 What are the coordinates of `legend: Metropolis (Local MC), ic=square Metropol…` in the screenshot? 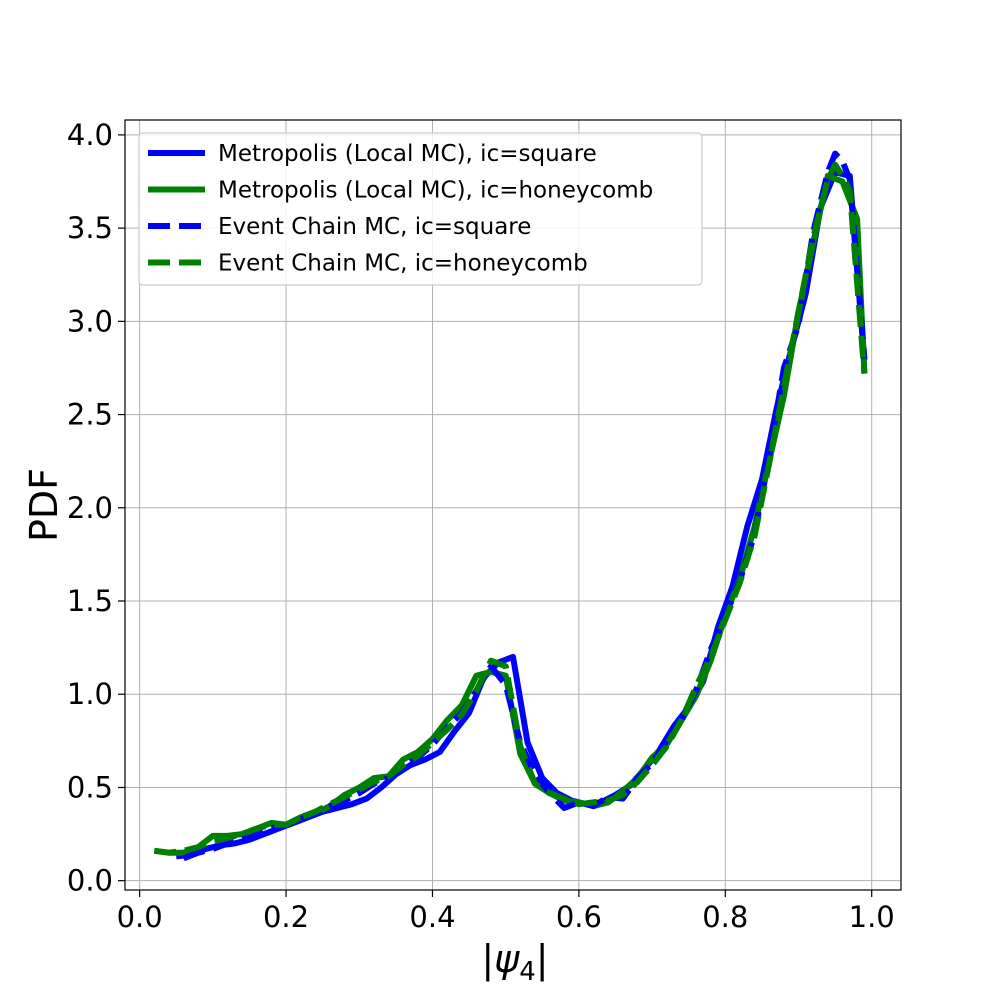 It's located at (420, 209).